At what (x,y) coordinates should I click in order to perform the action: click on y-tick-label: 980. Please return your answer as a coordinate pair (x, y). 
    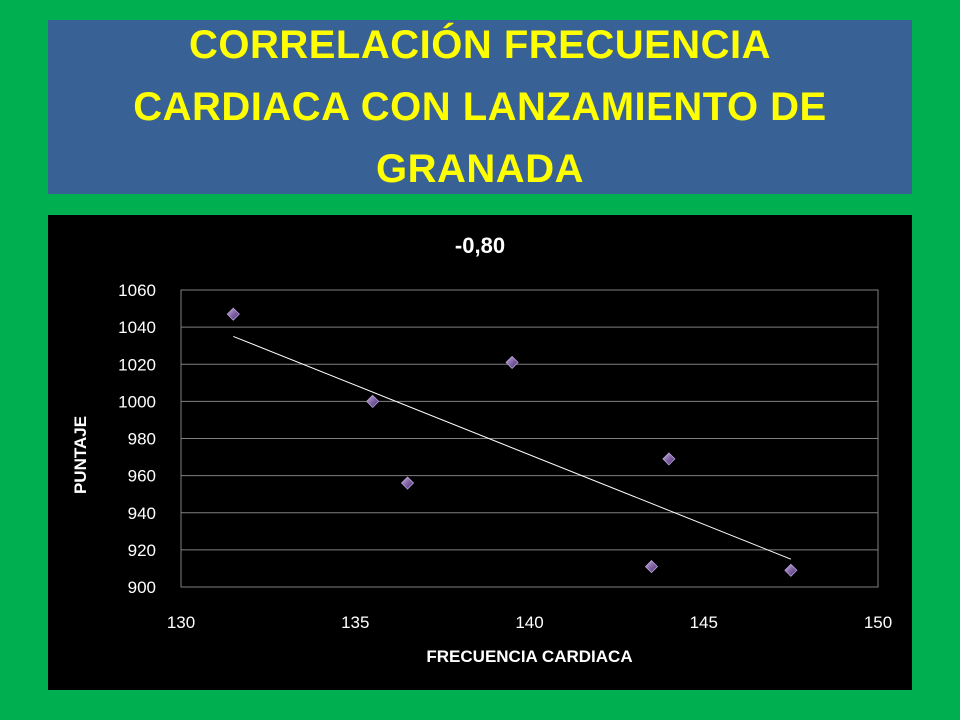
    Looking at the image, I should click on (142, 439).